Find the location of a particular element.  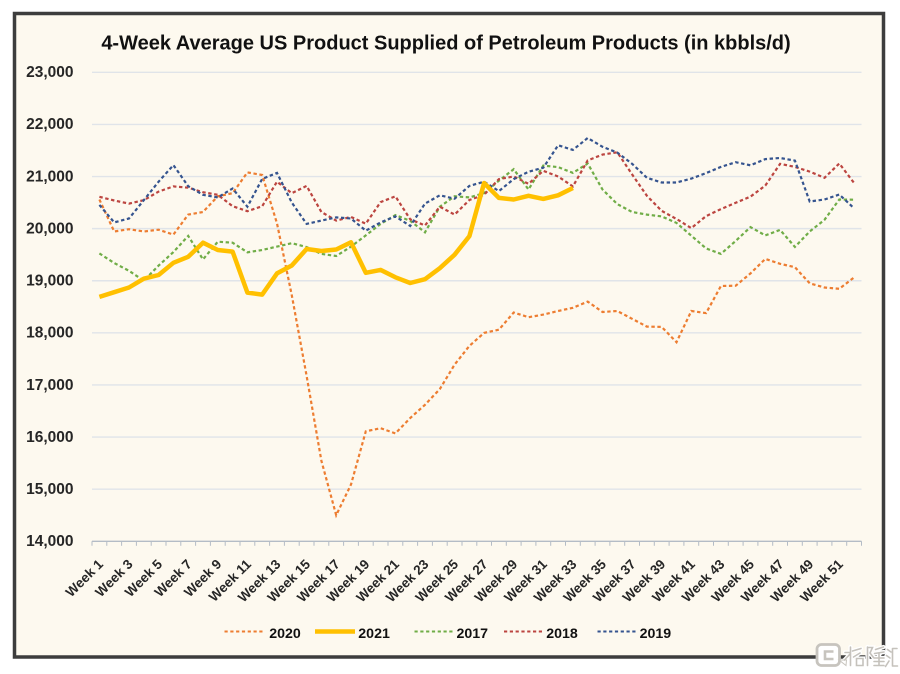

svg-text: 2018 is located at coordinates (562, 634).